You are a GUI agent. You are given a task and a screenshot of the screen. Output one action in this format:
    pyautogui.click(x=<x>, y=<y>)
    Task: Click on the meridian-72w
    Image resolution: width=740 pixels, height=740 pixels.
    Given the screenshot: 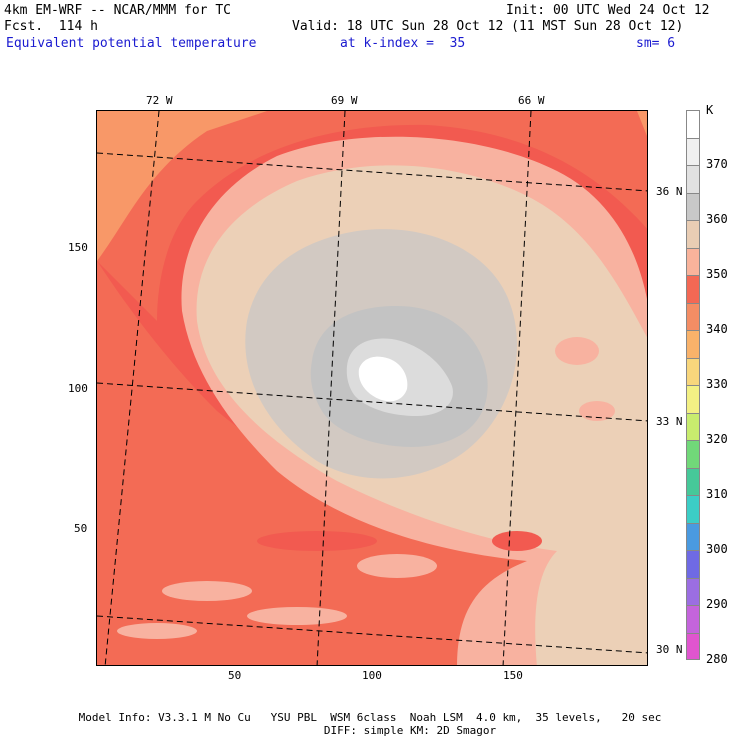 What is the action you would take?
    pyautogui.click(x=132, y=388)
    